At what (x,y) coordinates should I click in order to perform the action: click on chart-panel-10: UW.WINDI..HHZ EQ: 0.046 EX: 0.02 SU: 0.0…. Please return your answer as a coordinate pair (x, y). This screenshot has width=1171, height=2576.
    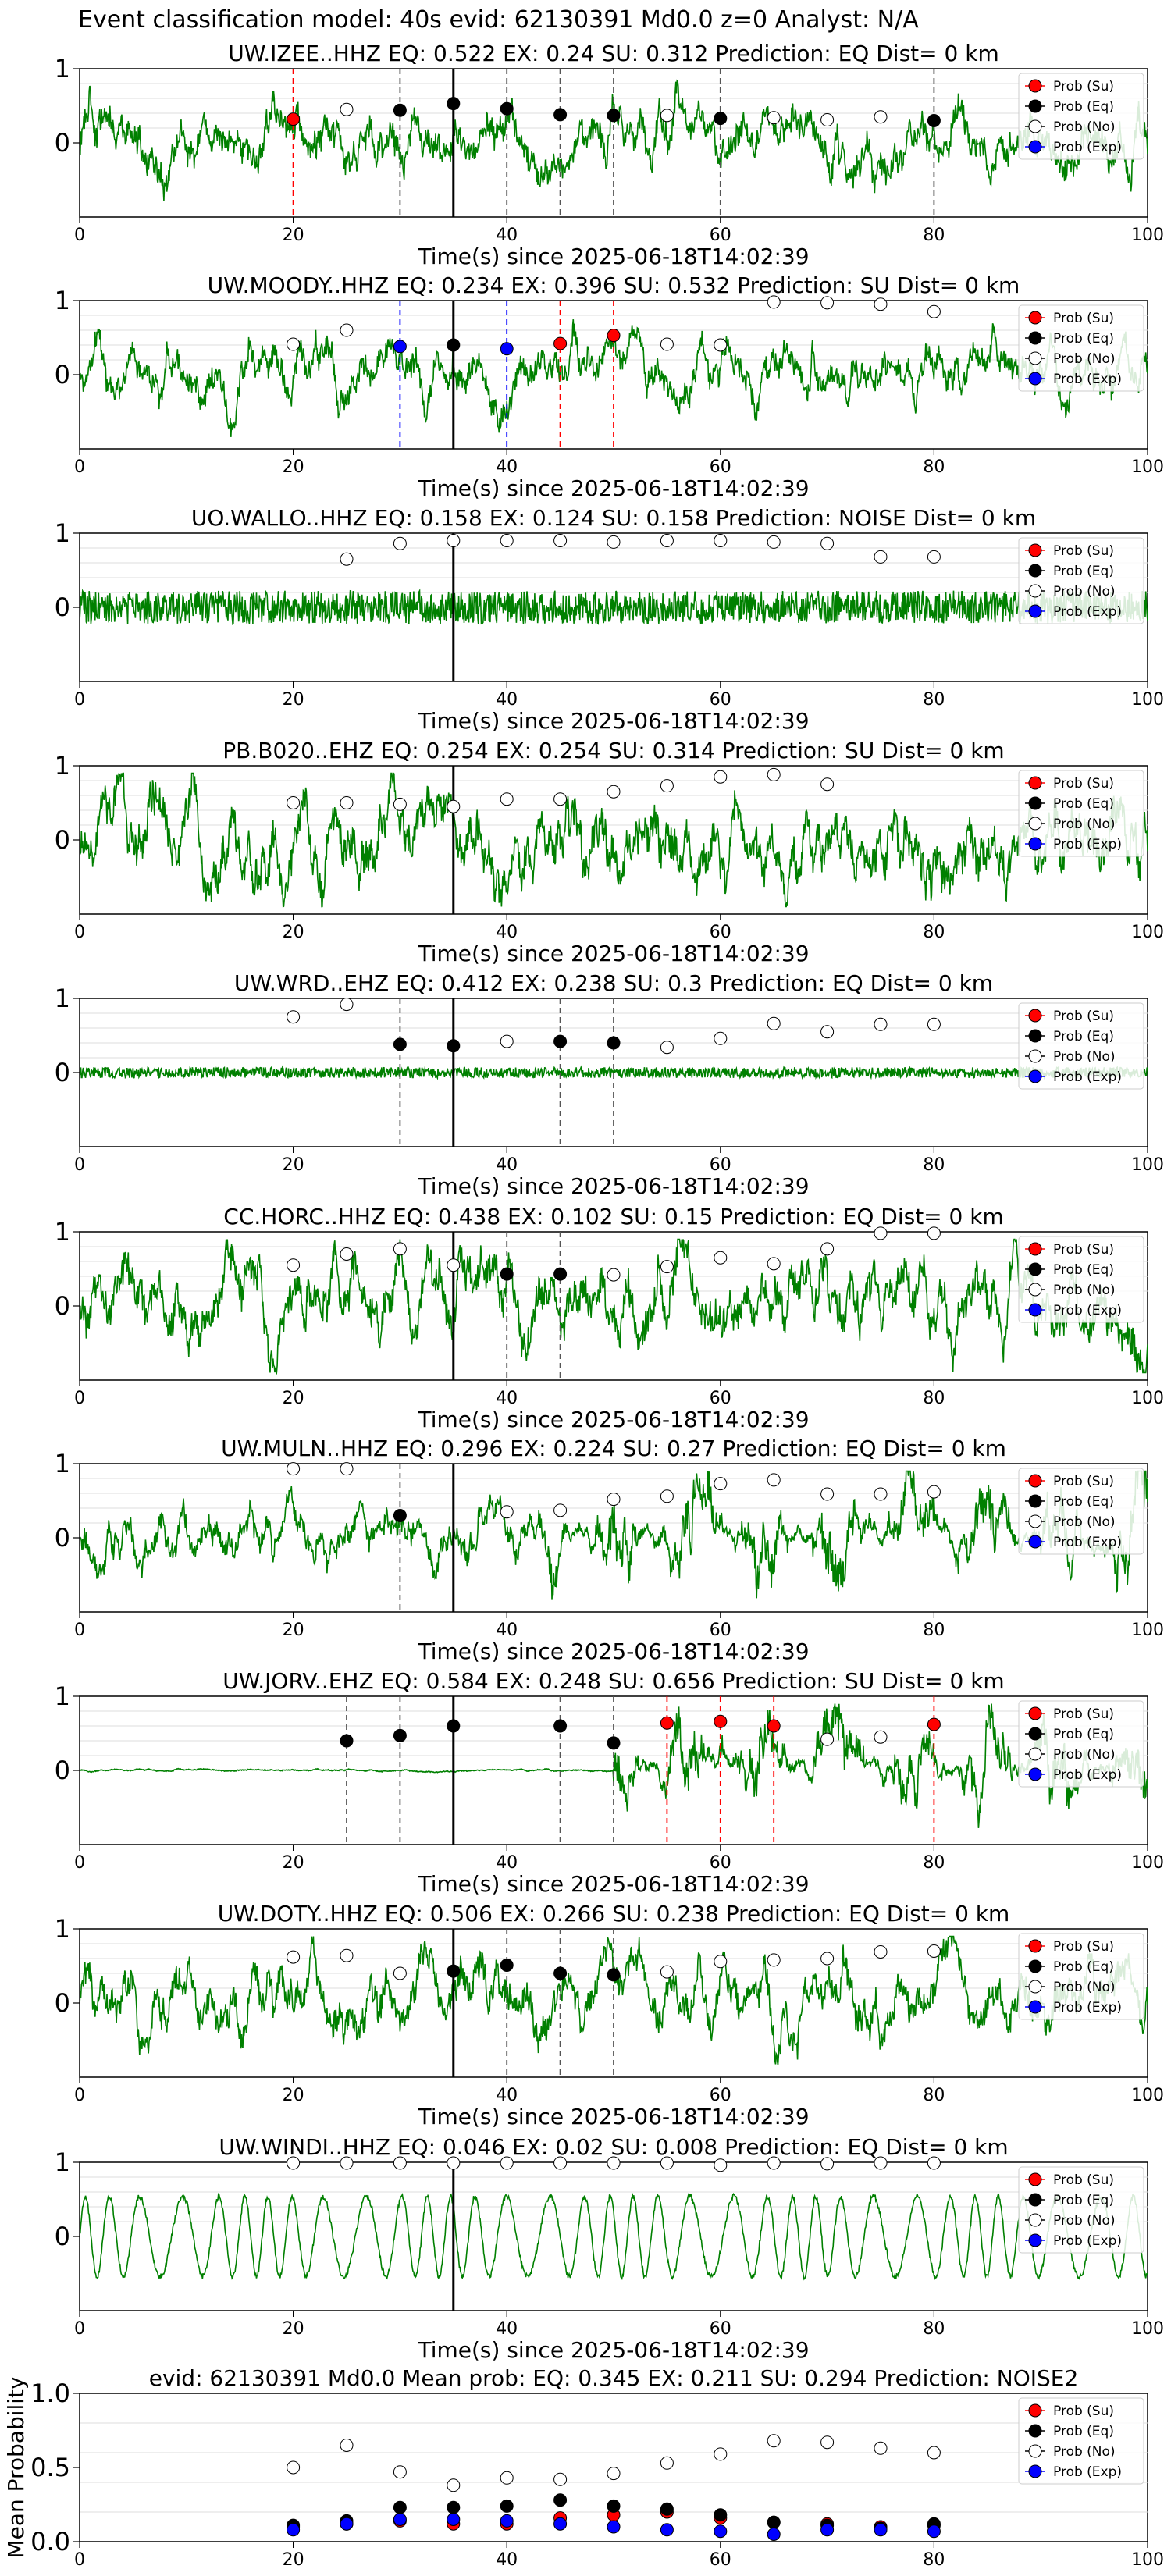
    Looking at the image, I should click on (609, 2248).